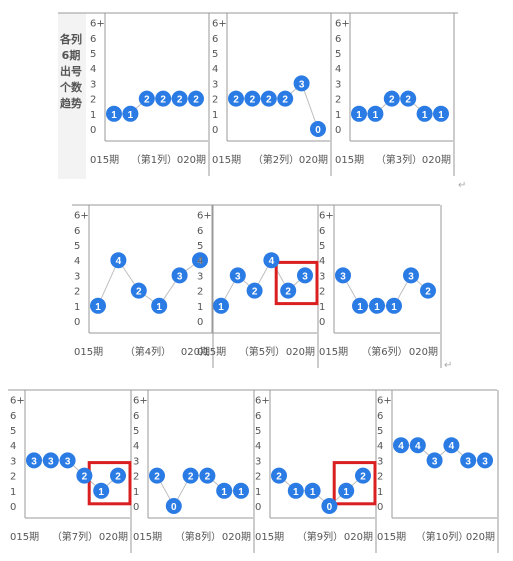 Image resolution: width=513 pixels, height=561 pixels. I want to click on chart-column-label: （第2列）, so click(276, 159).